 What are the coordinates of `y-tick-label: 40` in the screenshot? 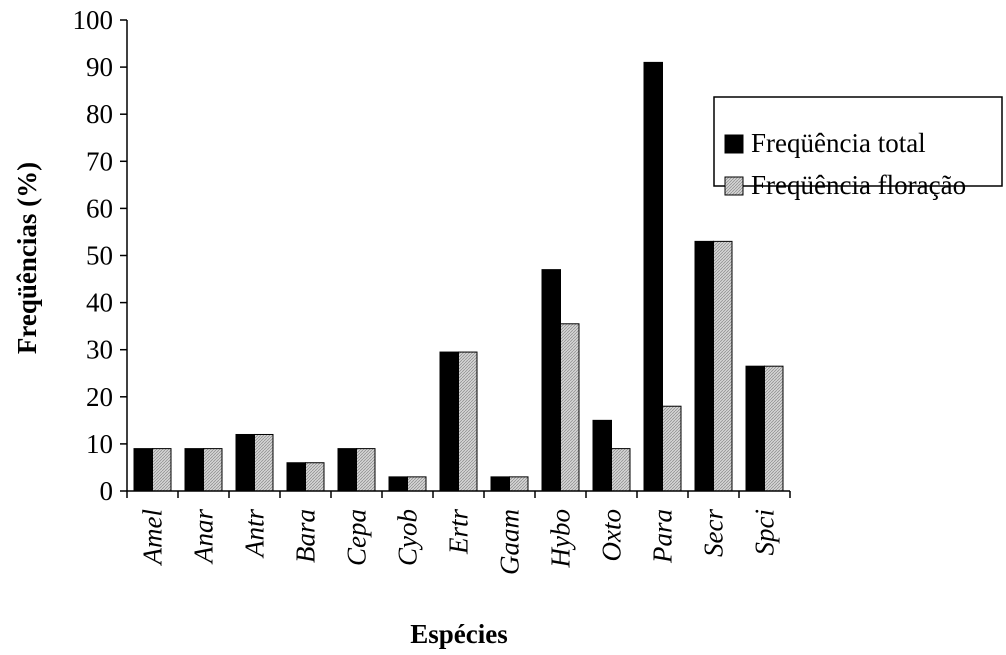 It's located at (99, 303).